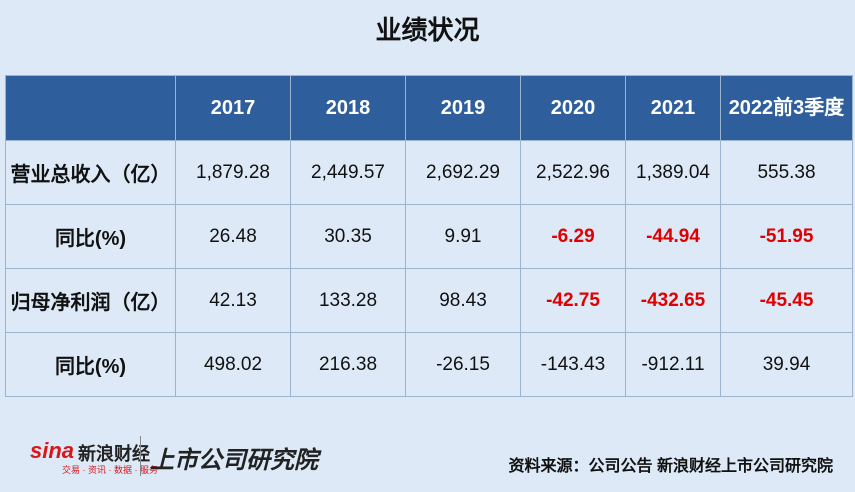 The image size is (855, 492). I want to click on cell: 1,879.28, so click(233, 172).